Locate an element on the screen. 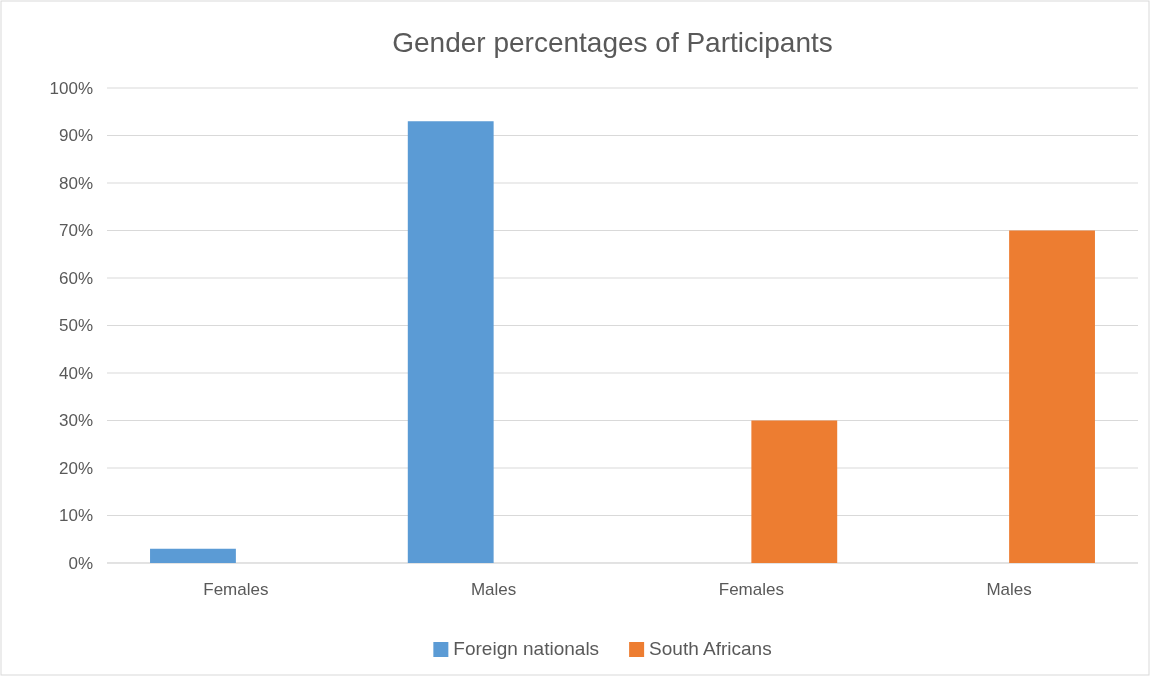 This screenshot has width=1151, height=677. y-tick-label: 30% is located at coordinates (75, 421).